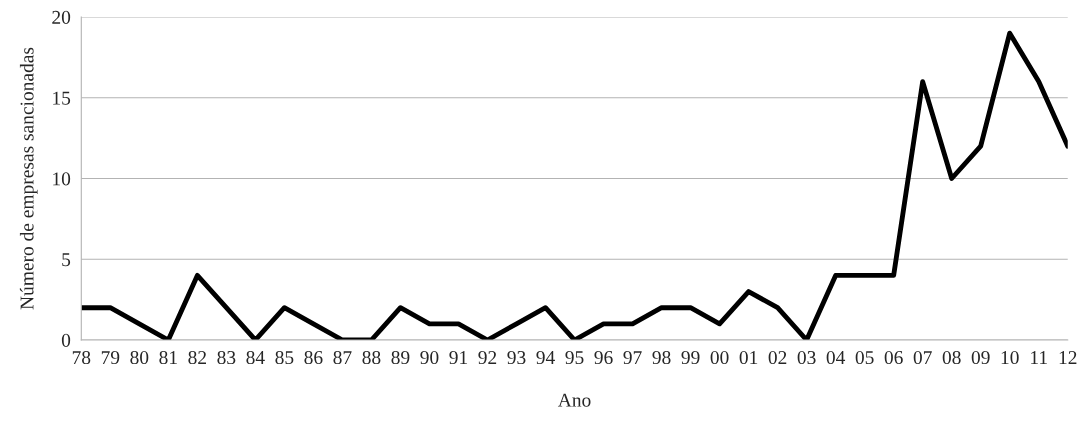  Describe the element at coordinates (487, 358) in the screenshot. I see `x-tick-label: 92` at that location.